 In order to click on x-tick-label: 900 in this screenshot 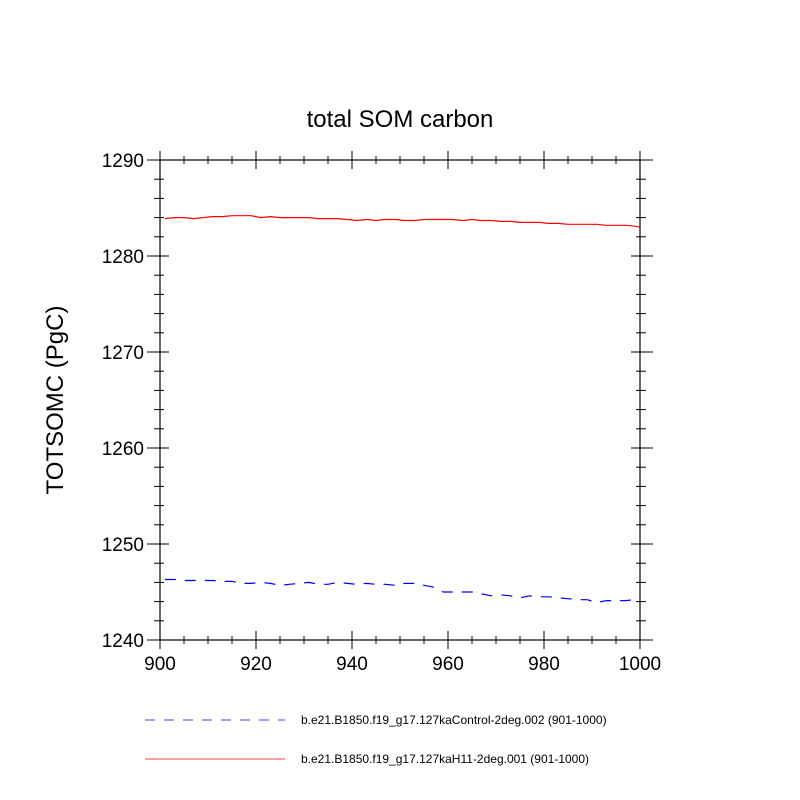, I will do `click(160, 664)`.